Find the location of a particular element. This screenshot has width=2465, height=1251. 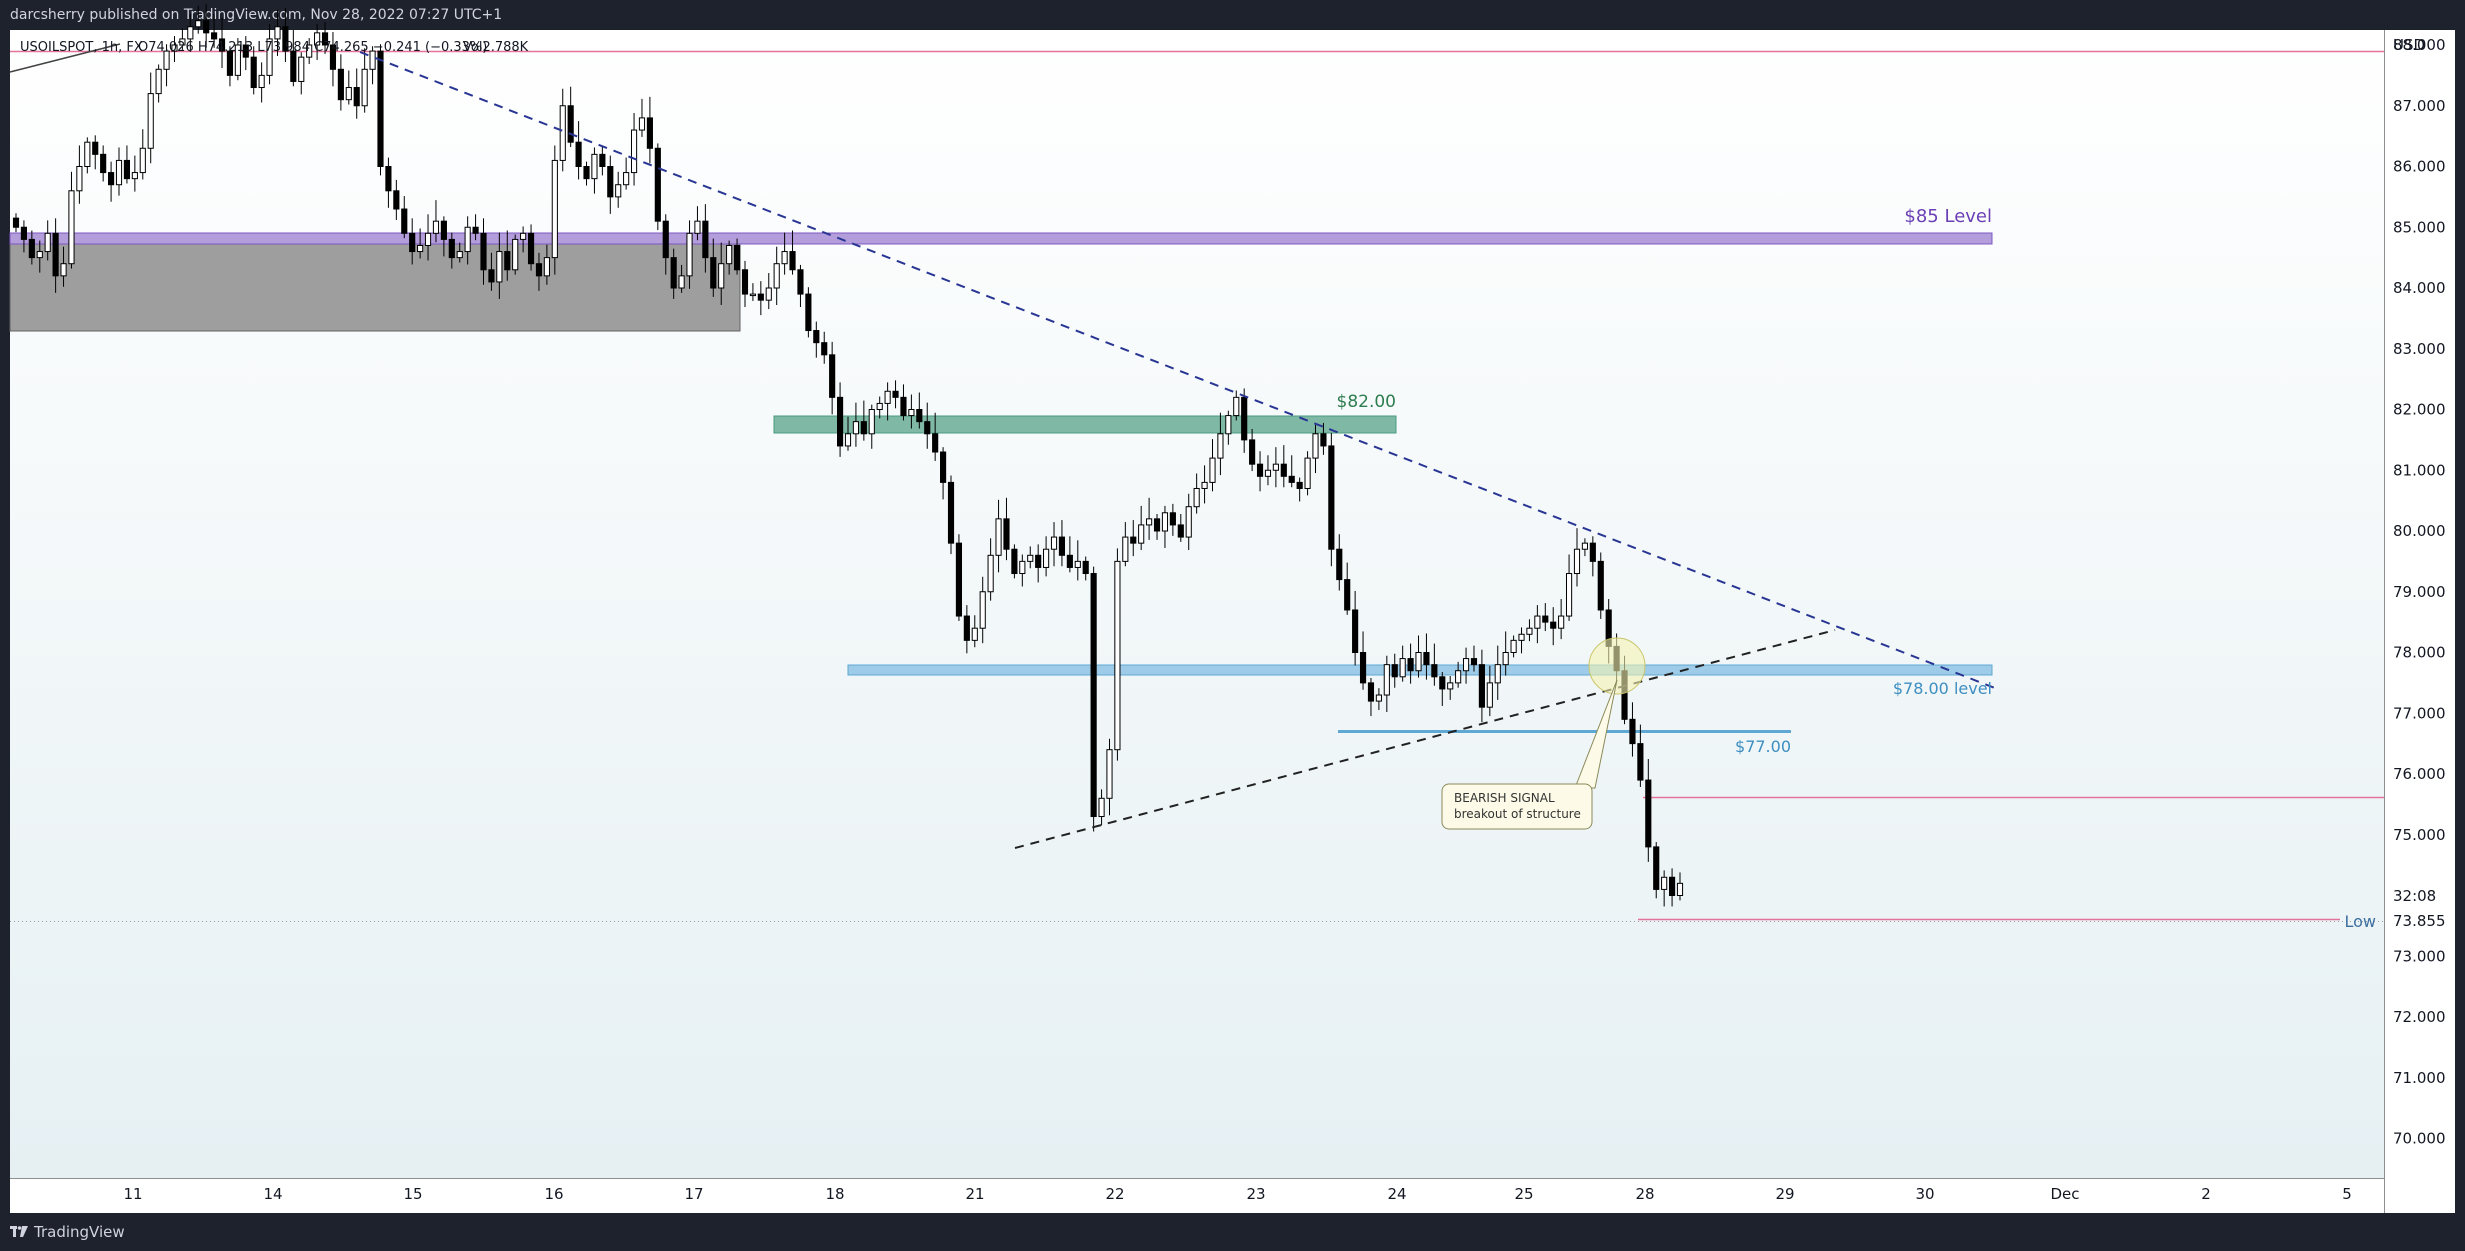

zone-85-level is located at coordinates (1001, 238).